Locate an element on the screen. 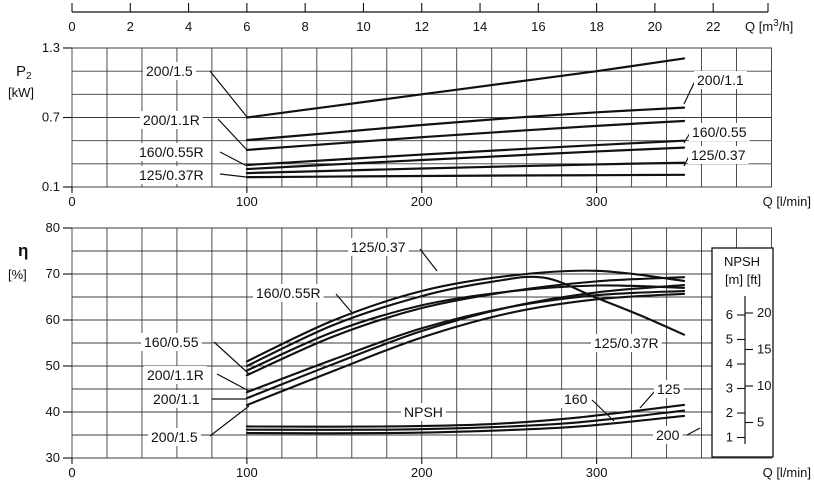  npsh-m-tick-label: 1 is located at coordinates (729, 437).